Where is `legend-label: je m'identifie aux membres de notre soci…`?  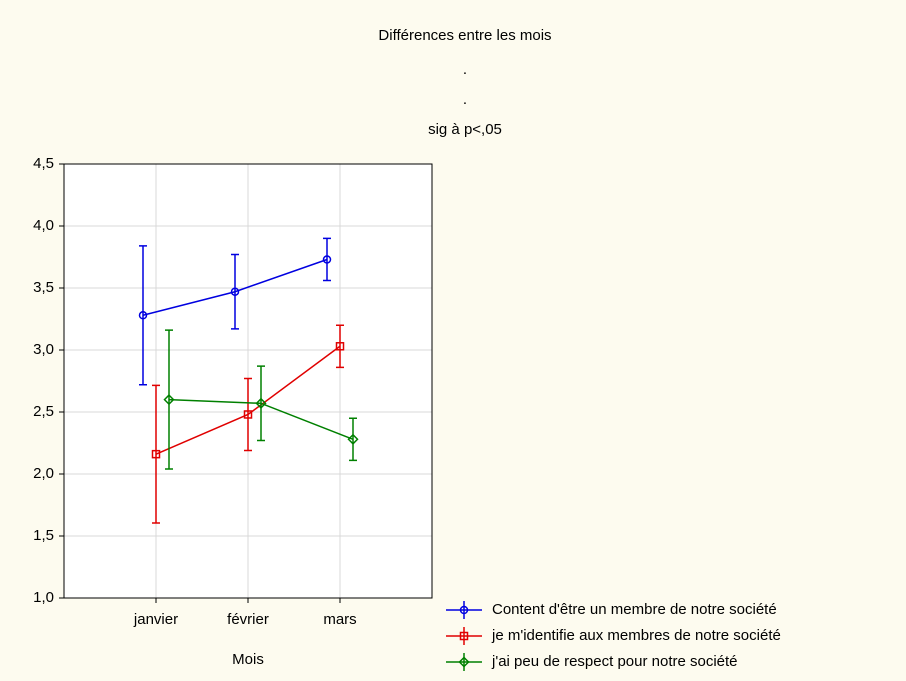
legend-label: je m'identifie aux membres de notre soci… is located at coordinates (636, 635).